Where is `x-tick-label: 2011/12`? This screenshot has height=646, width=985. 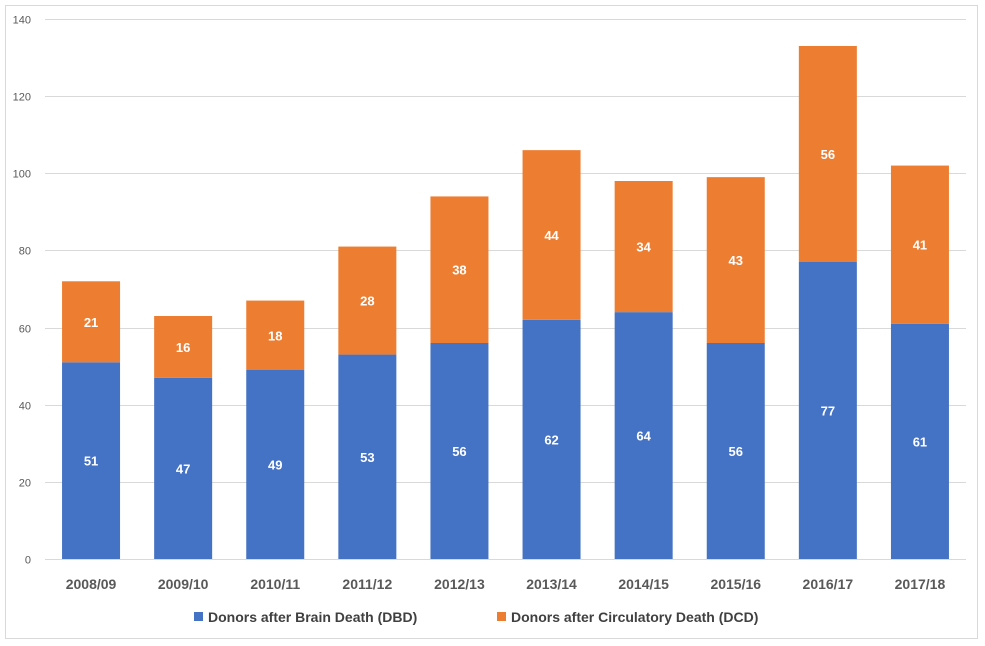 x-tick-label: 2011/12 is located at coordinates (367, 584).